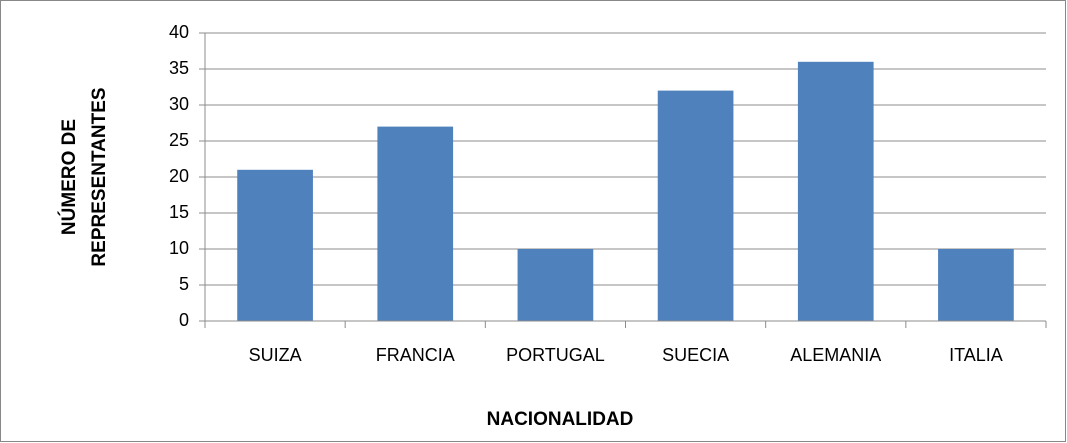 The height and width of the screenshot is (443, 1067). What do you see at coordinates (835, 355) in the screenshot?
I see `x-tick-label: ALEMANIA` at bounding box center [835, 355].